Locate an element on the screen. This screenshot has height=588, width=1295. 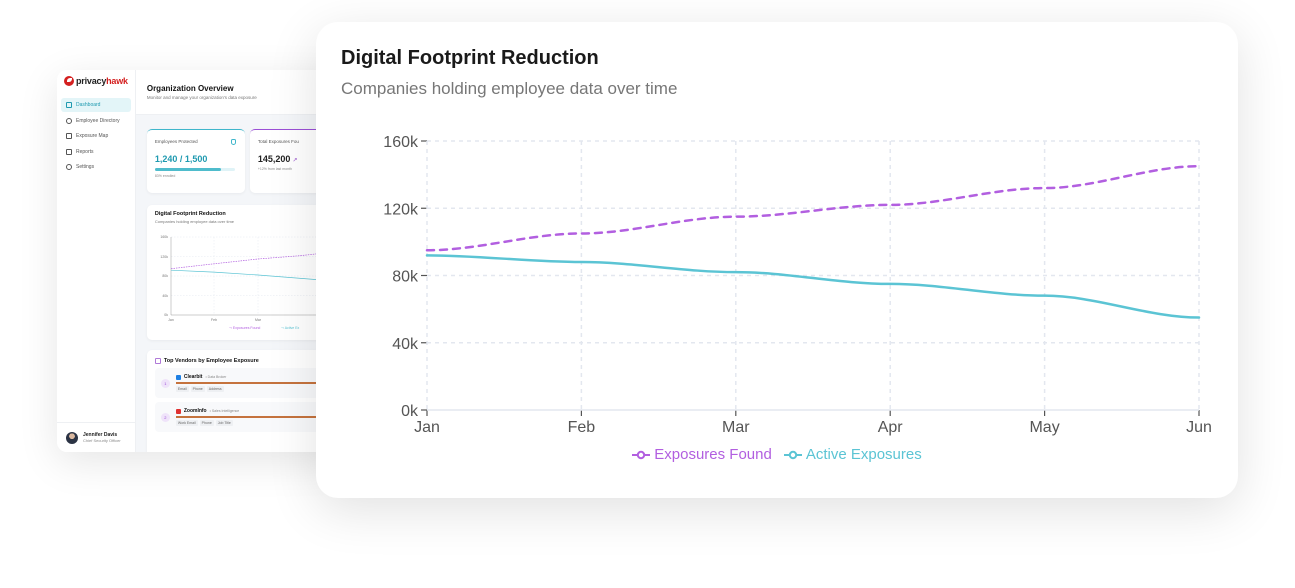
vendor-rank: 2 is located at coordinates (165, 417).